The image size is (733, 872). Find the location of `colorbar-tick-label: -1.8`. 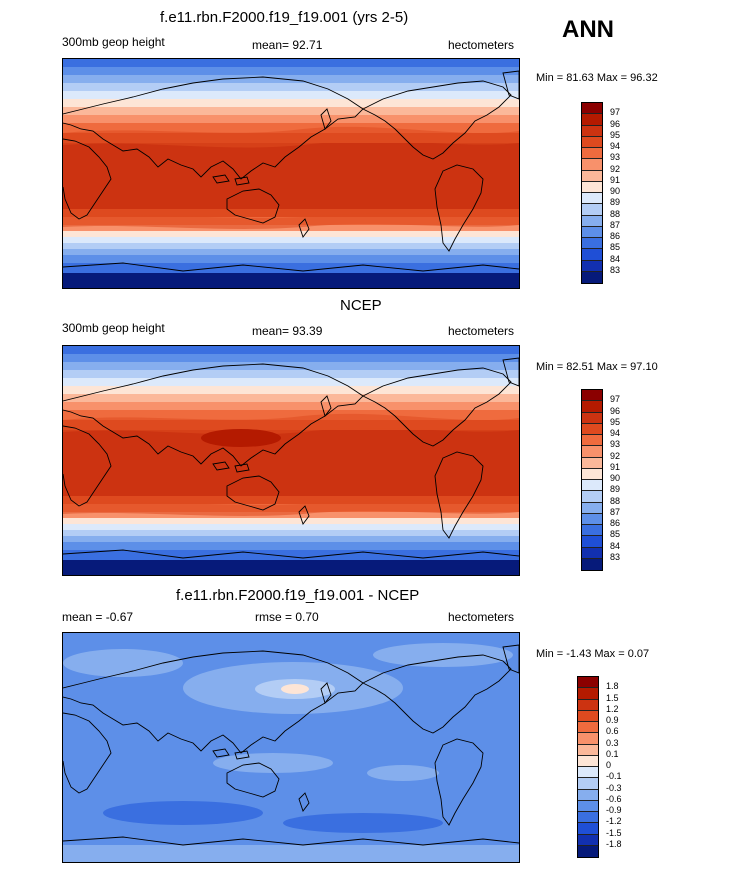

colorbar-tick-label: -1.8 is located at coordinates (614, 843).